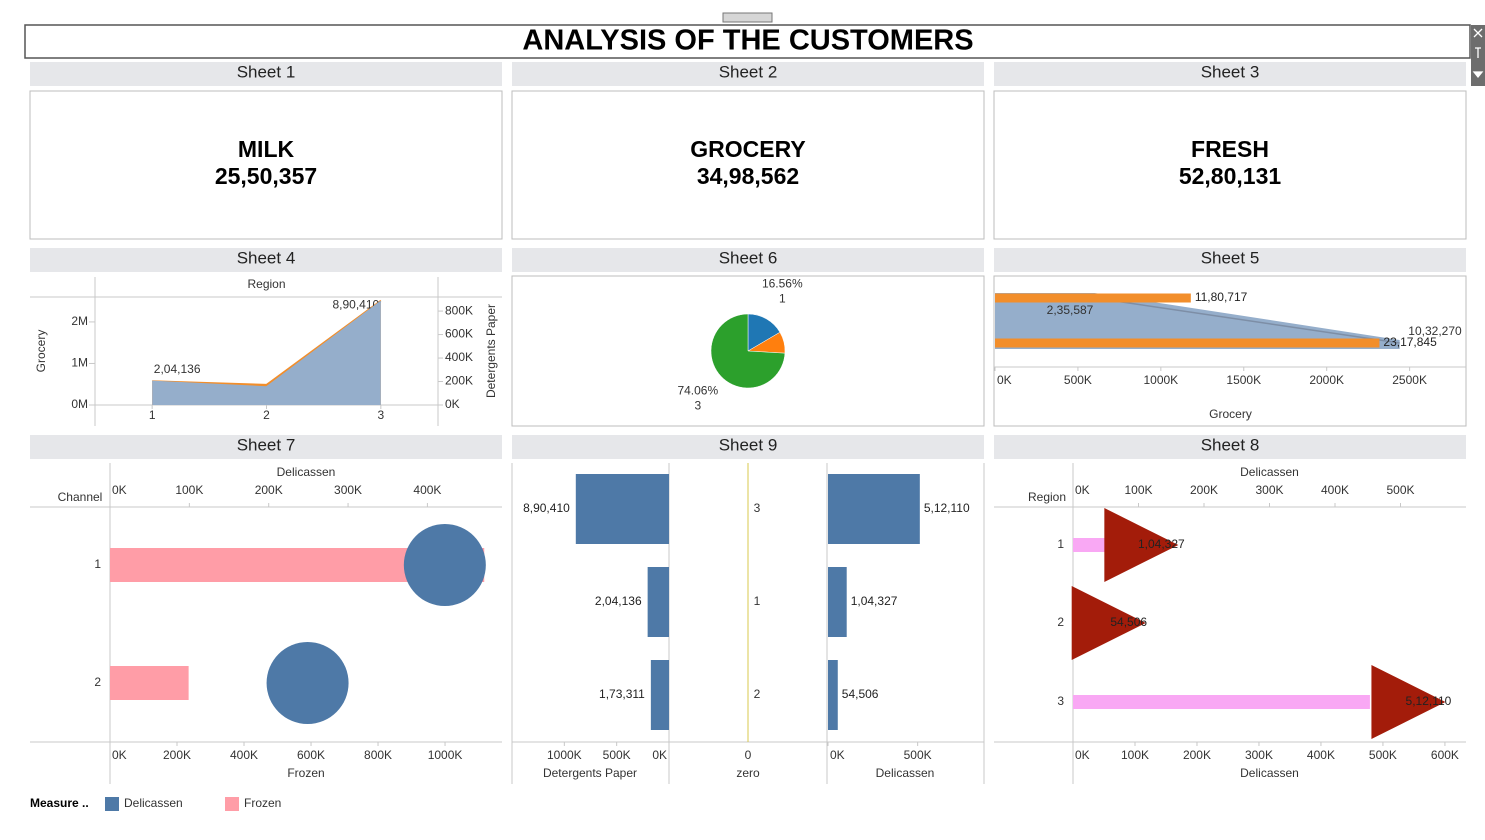  What do you see at coordinates (748, 71) in the screenshot?
I see `sheet-title: Sheet 2` at bounding box center [748, 71].